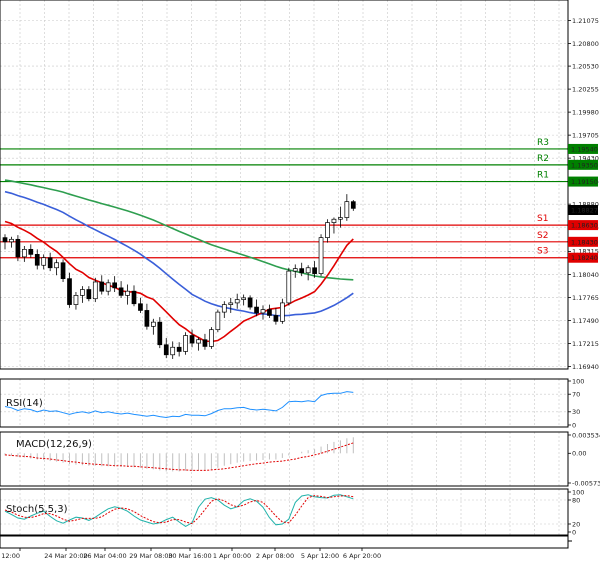  I want to click on macd-label: MACD(12,26,9), so click(54, 444).